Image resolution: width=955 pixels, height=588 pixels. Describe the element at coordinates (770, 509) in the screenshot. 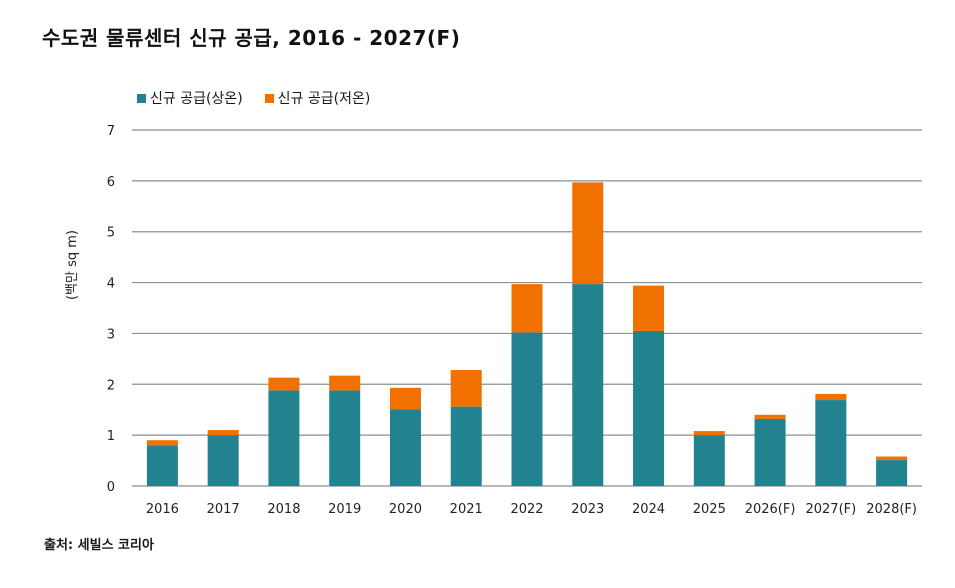

I see `x-tick-label: 2026(F)` at that location.